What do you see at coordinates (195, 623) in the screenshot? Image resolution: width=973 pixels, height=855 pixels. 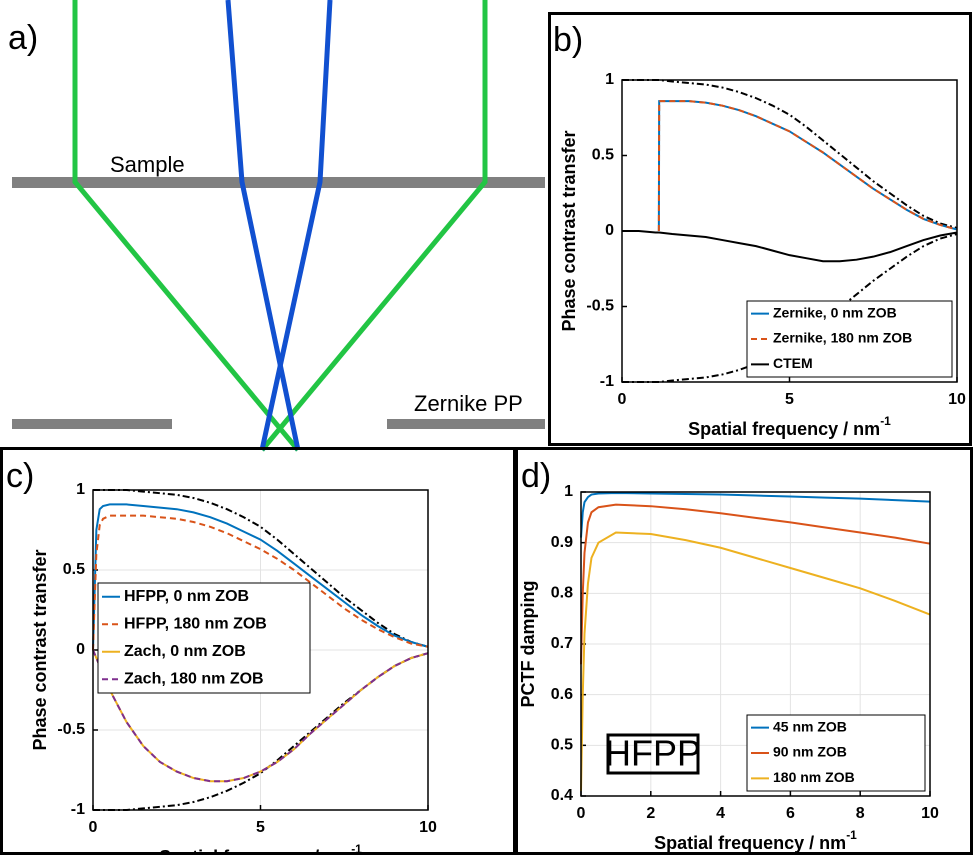 I see `legend-label: HFPP, 180 nm ZOB` at bounding box center [195, 623].